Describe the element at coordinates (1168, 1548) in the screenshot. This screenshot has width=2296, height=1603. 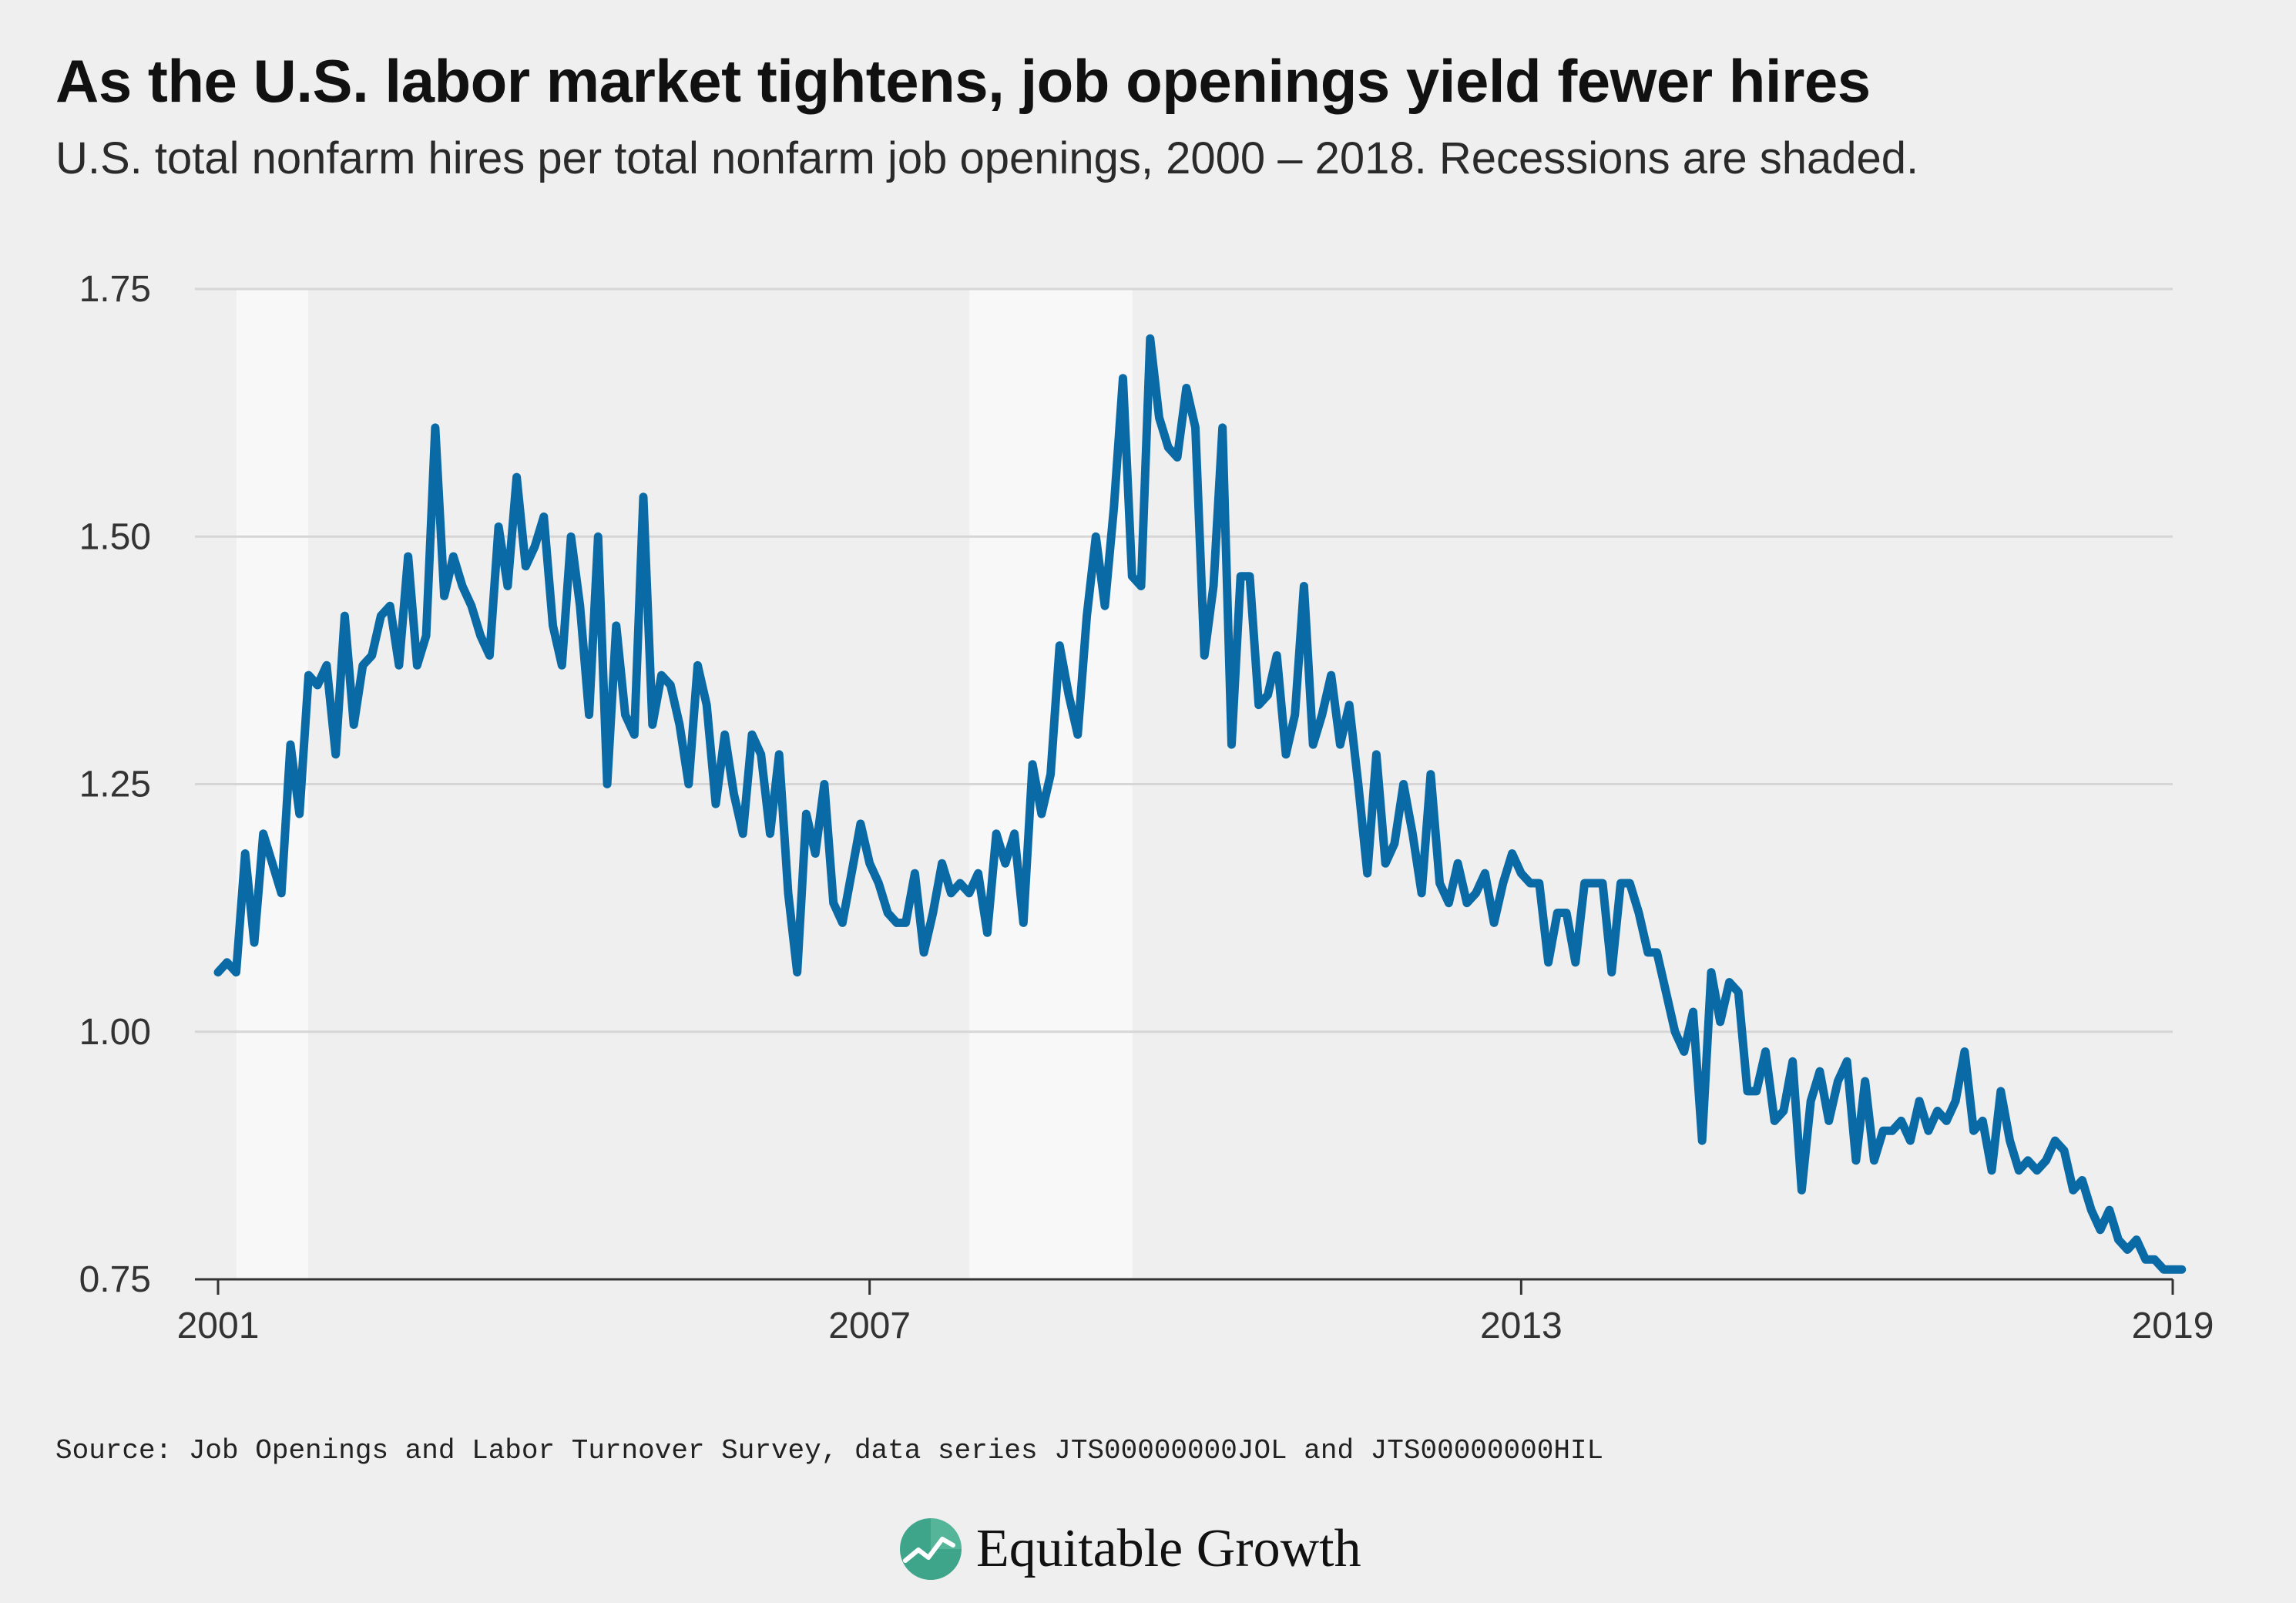
I see `brand-name: Equitable Growth` at that location.